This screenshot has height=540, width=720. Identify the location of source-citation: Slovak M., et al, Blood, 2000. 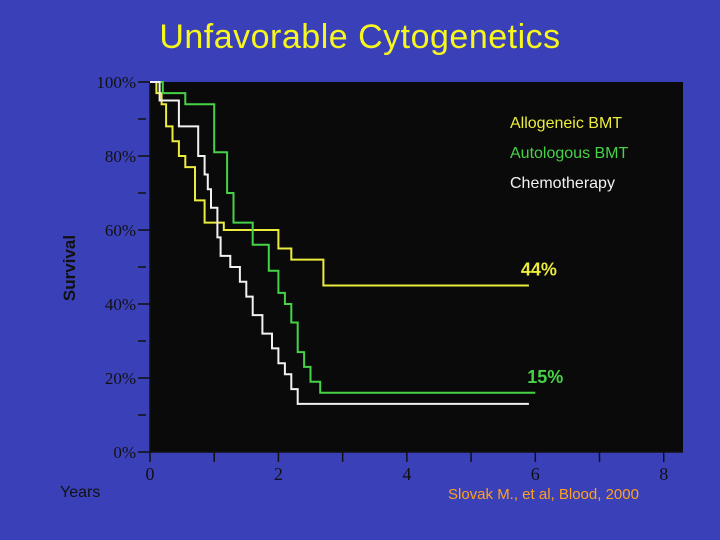
(543, 494).